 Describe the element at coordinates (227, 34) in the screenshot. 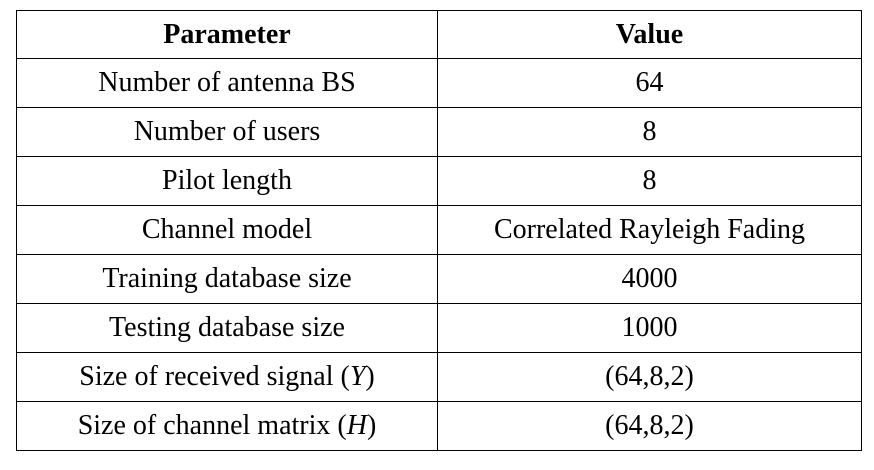

I see `header-parameter: Parameter` at that location.